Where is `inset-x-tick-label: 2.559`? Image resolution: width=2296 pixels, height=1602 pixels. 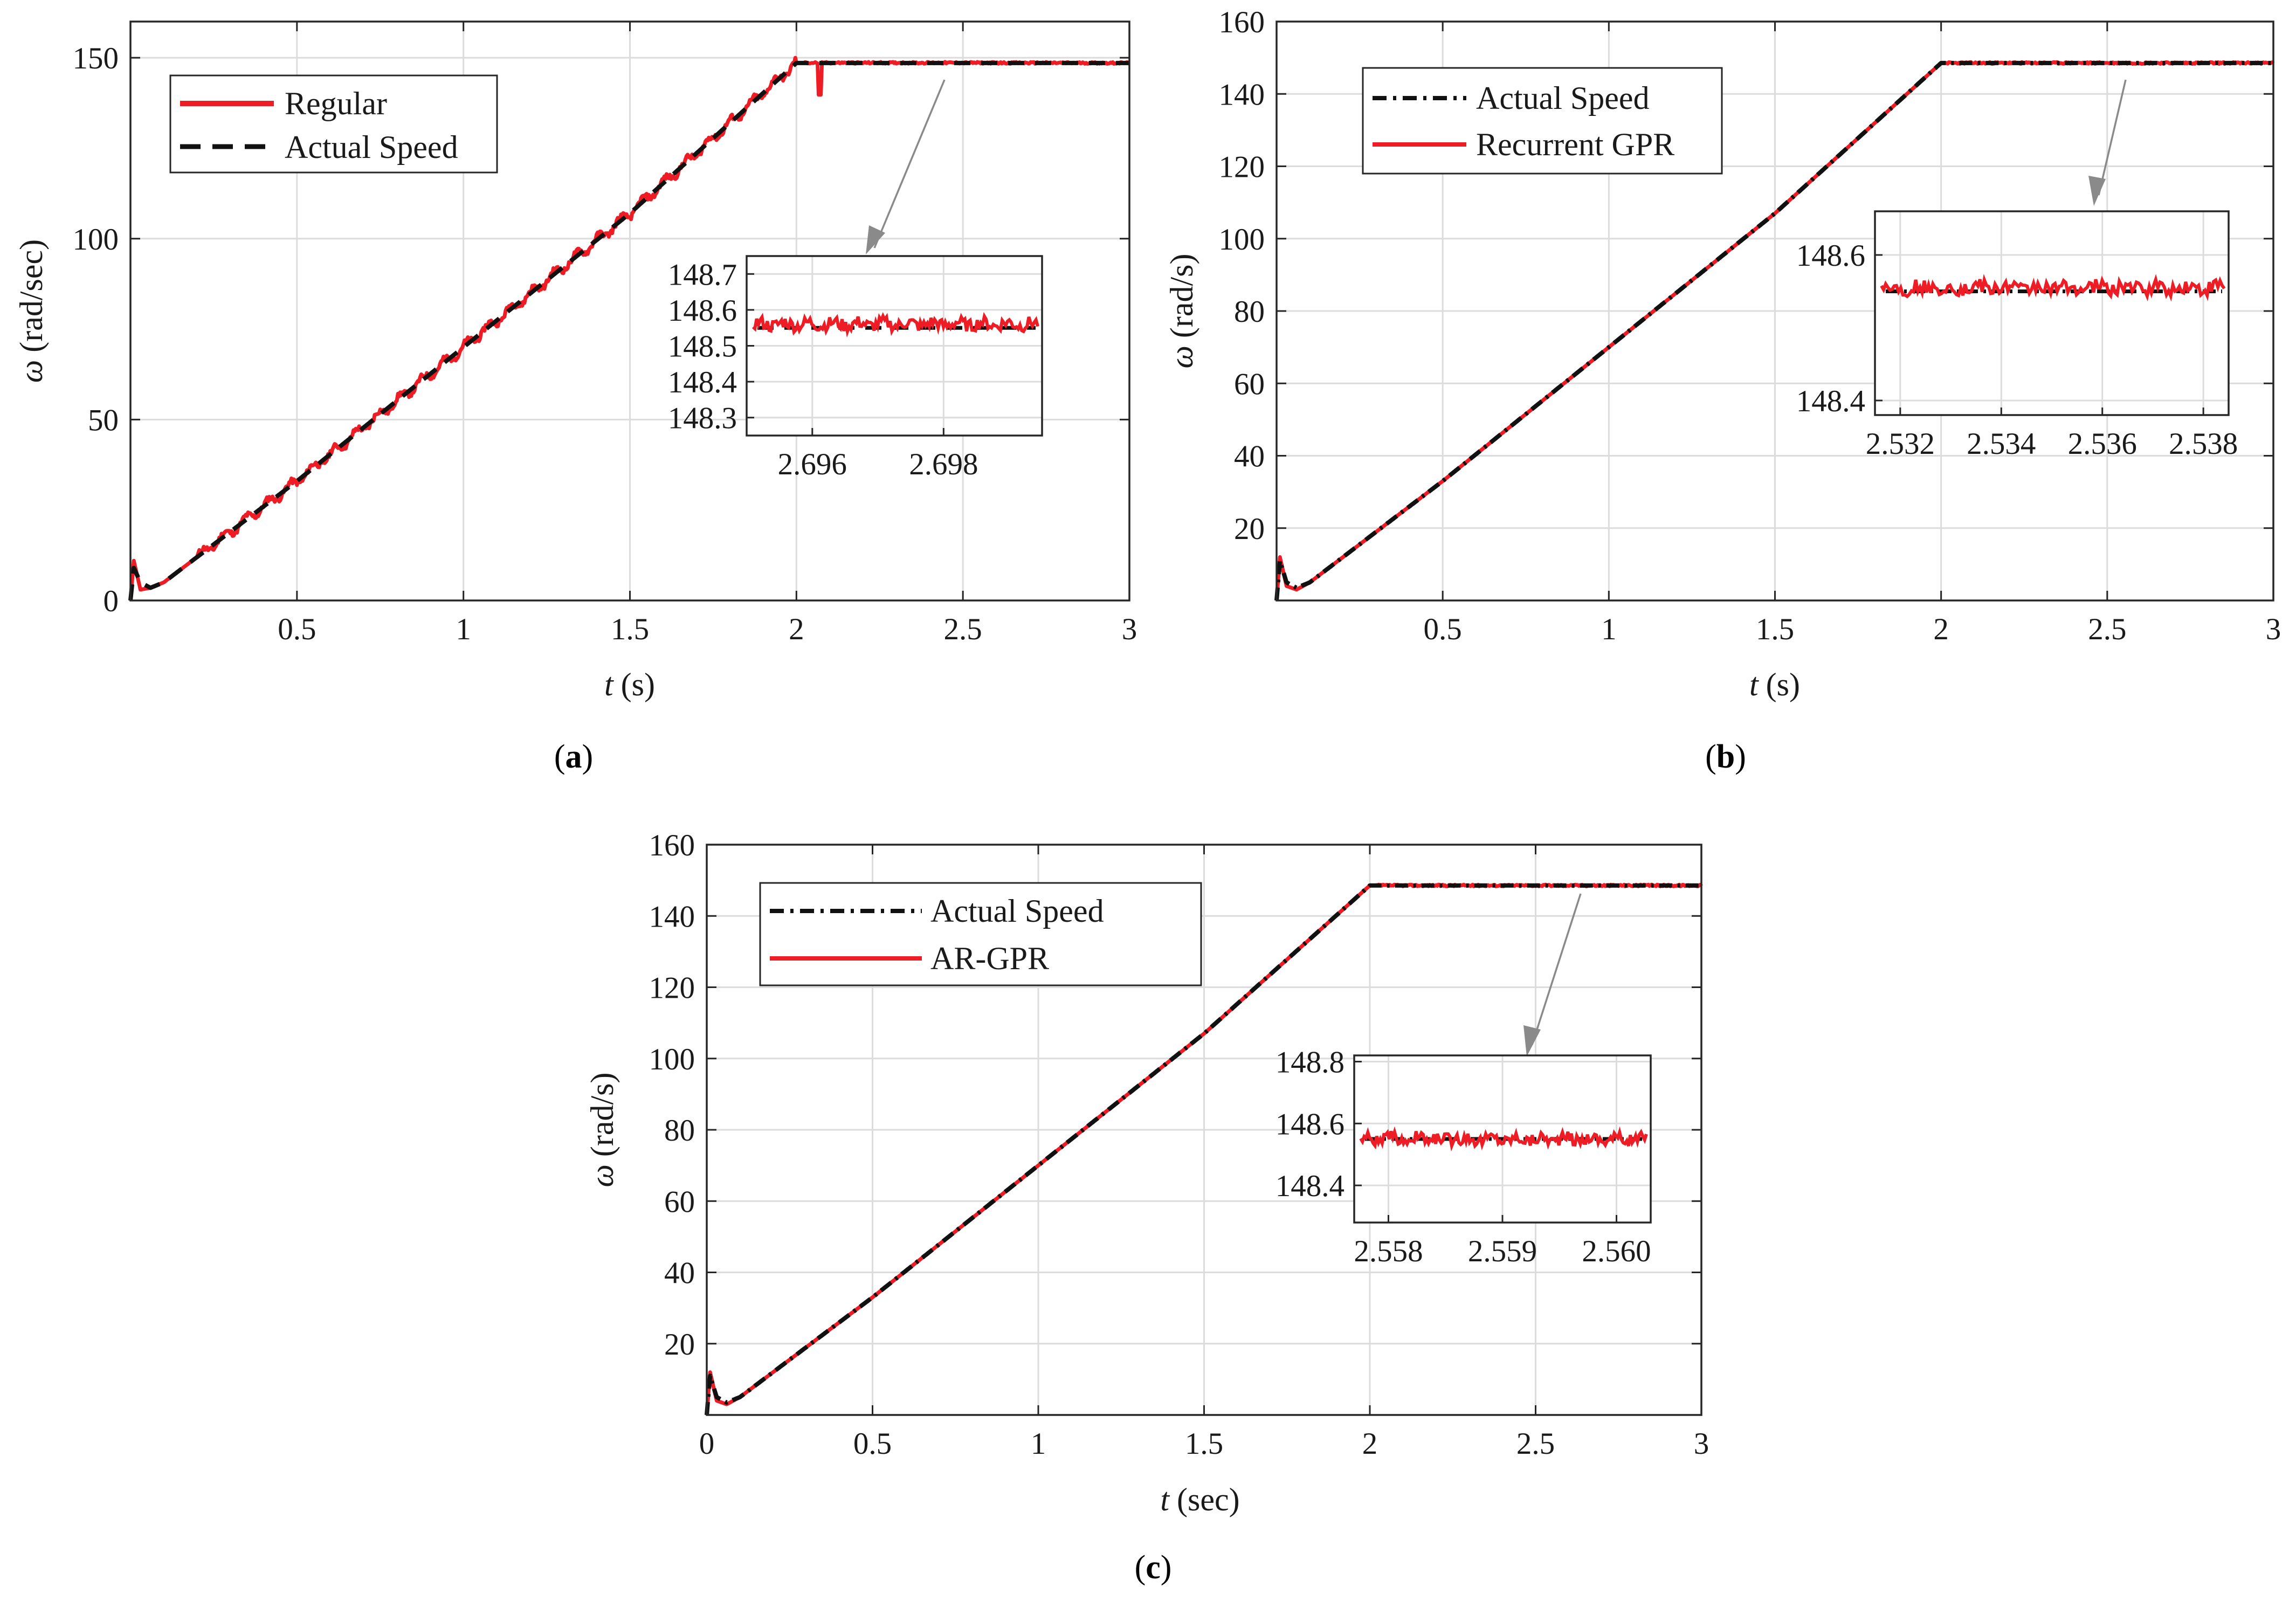 inset-x-tick-label: 2.559 is located at coordinates (1502, 1251).